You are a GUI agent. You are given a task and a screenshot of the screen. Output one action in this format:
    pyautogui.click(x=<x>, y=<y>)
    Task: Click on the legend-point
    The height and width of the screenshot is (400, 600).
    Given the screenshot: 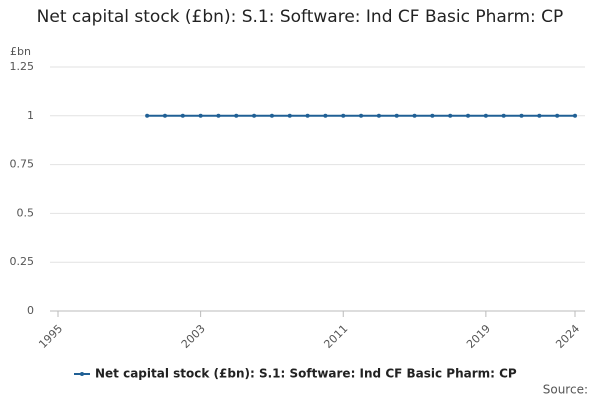 What is the action you would take?
    pyautogui.click(x=82, y=374)
    